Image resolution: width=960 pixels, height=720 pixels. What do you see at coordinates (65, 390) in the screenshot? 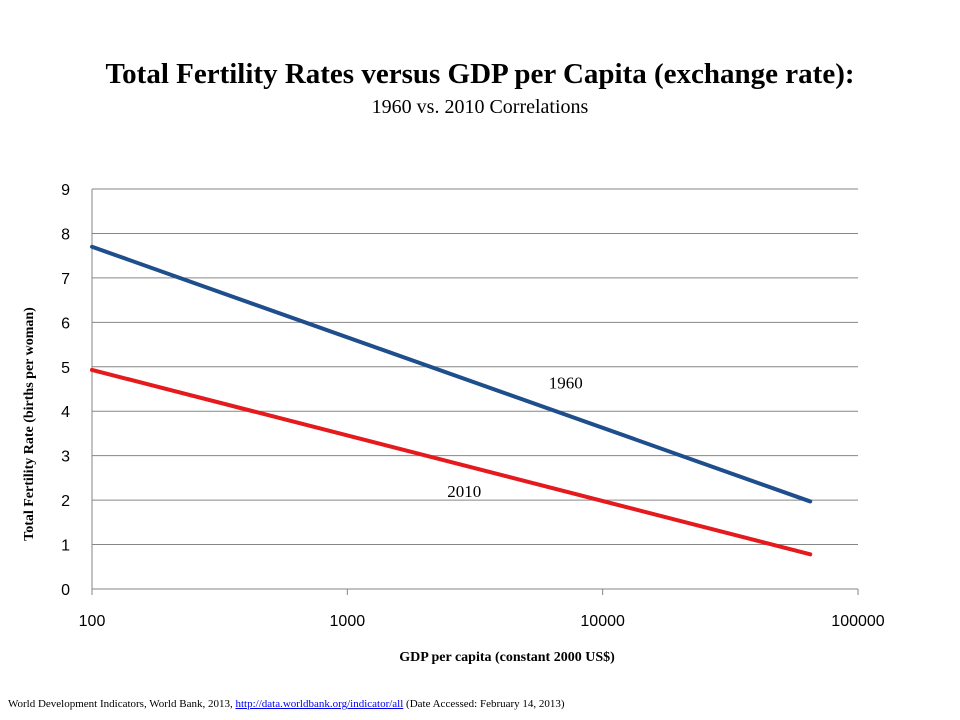
I see `y-tick-labels: 0 1 2 3 4 5 6 7 8 9` at bounding box center [65, 390].